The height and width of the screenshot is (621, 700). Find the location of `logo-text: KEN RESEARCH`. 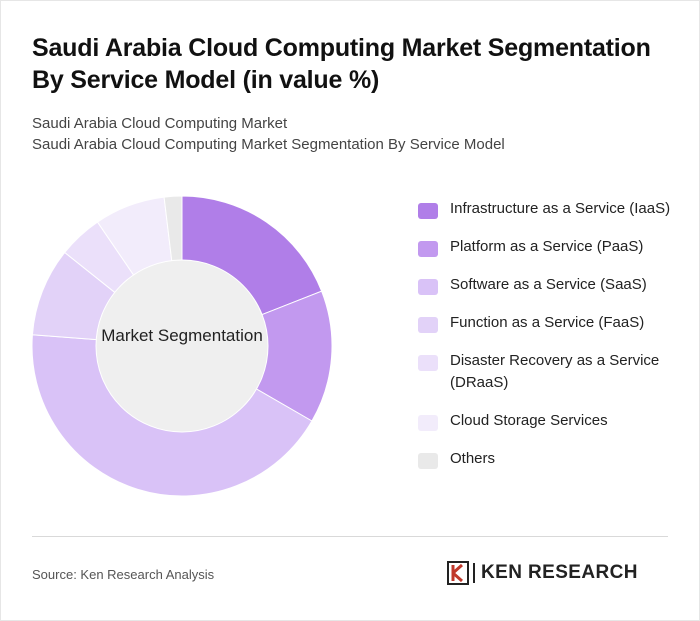

logo-text: KEN RESEARCH is located at coordinates (559, 572).